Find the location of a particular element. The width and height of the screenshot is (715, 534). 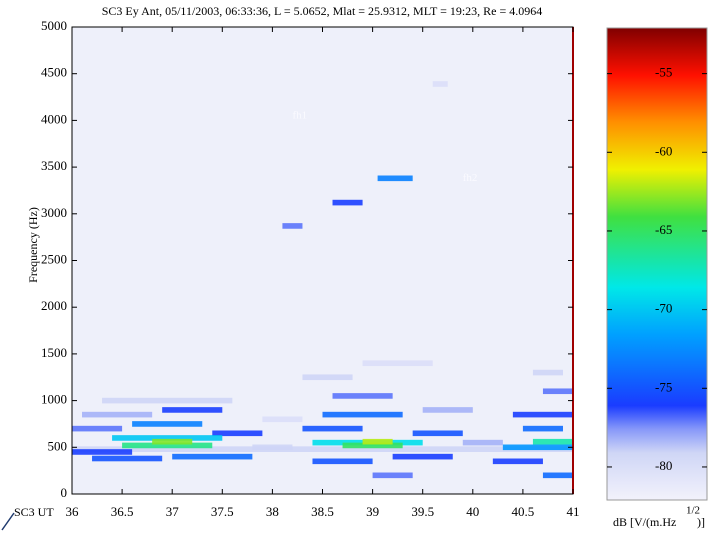

colorbar-tick-label: -80 is located at coordinates (663, 465).